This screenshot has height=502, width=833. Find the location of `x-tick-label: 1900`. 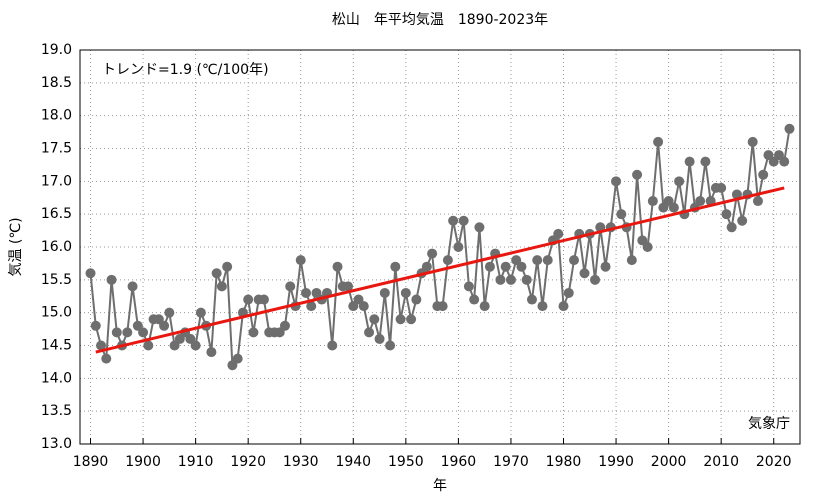

x-tick-label: 1900 is located at coordinates (143, 462).